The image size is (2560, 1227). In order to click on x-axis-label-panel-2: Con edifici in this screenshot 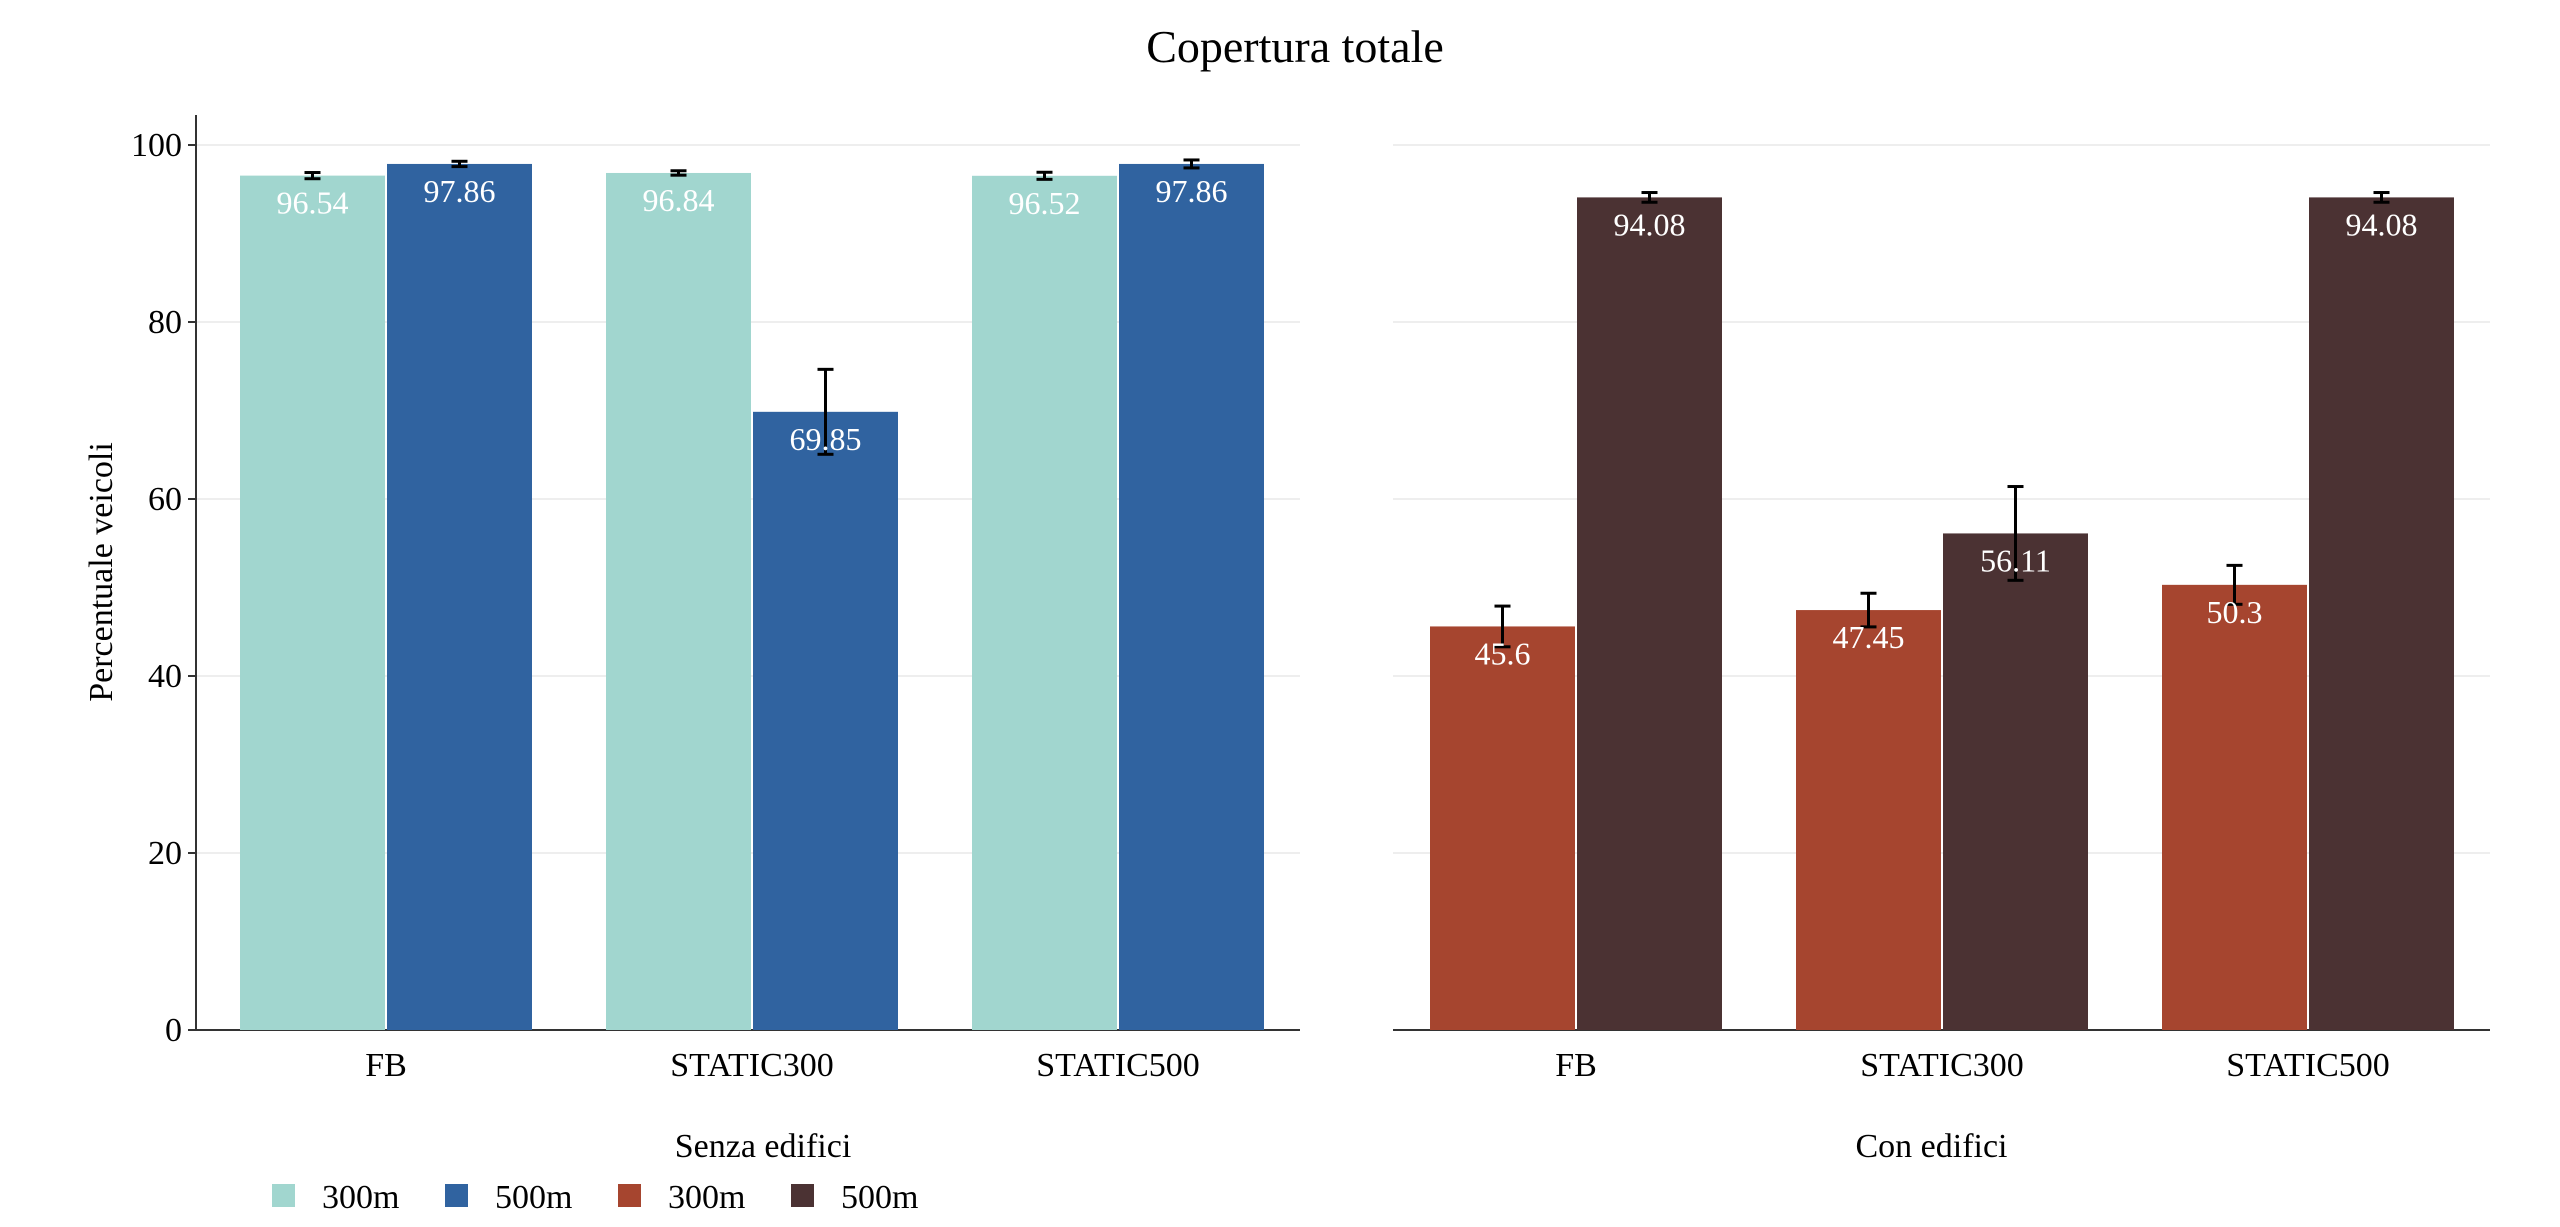, I will do `click(1931, 1146)`.